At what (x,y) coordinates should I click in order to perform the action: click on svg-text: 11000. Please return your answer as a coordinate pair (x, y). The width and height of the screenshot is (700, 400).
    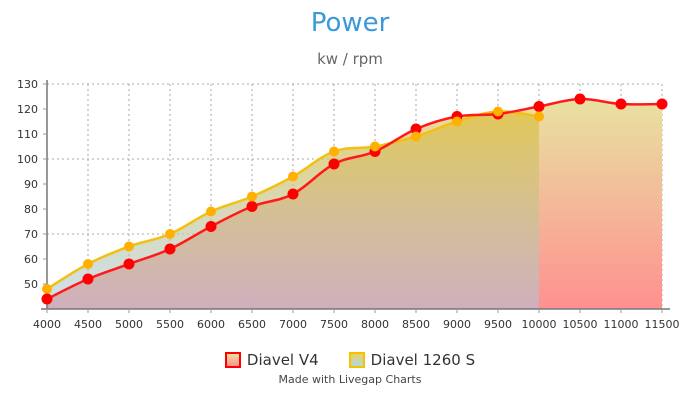
    Looking at the image, I should click on (621, 324).